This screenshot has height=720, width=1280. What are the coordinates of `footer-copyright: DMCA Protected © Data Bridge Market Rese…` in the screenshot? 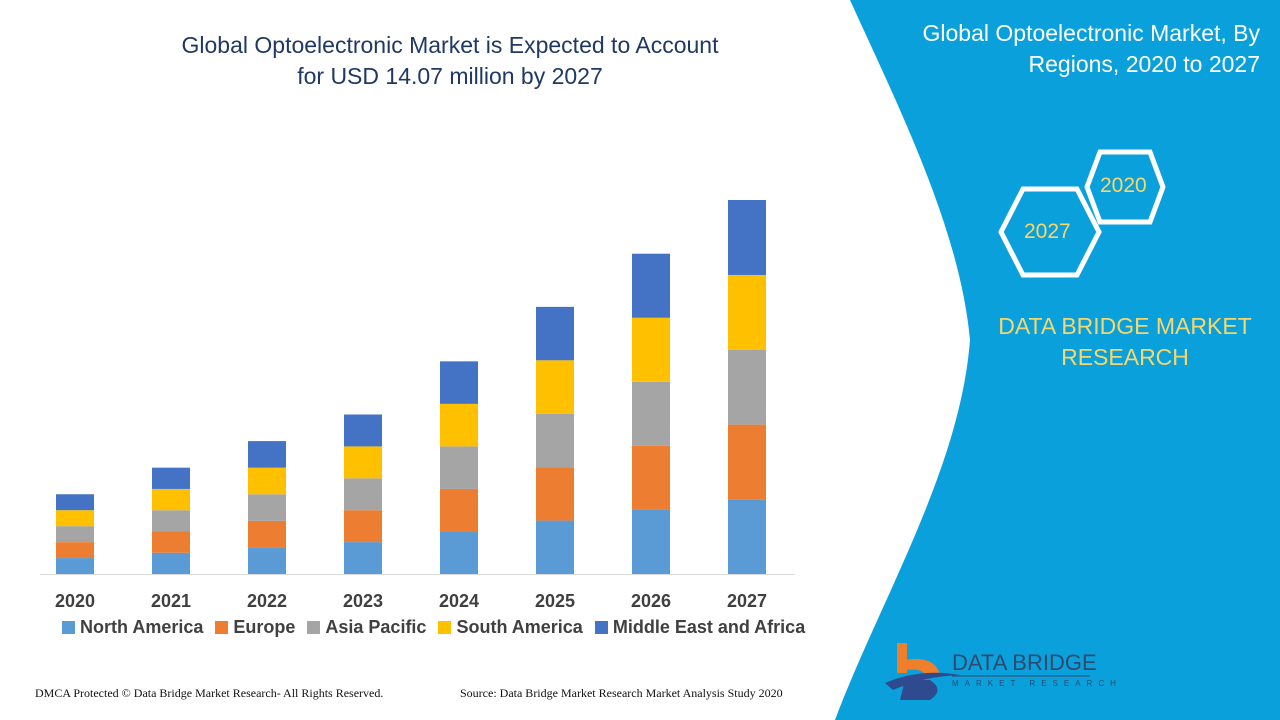 It's located at (209, 693).